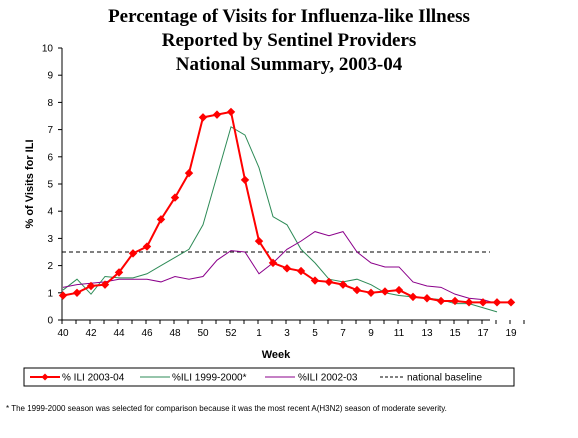  Describe the element at coordinates (427, 333) in the screenshot. I see `x-tick-label: 13` at that location.